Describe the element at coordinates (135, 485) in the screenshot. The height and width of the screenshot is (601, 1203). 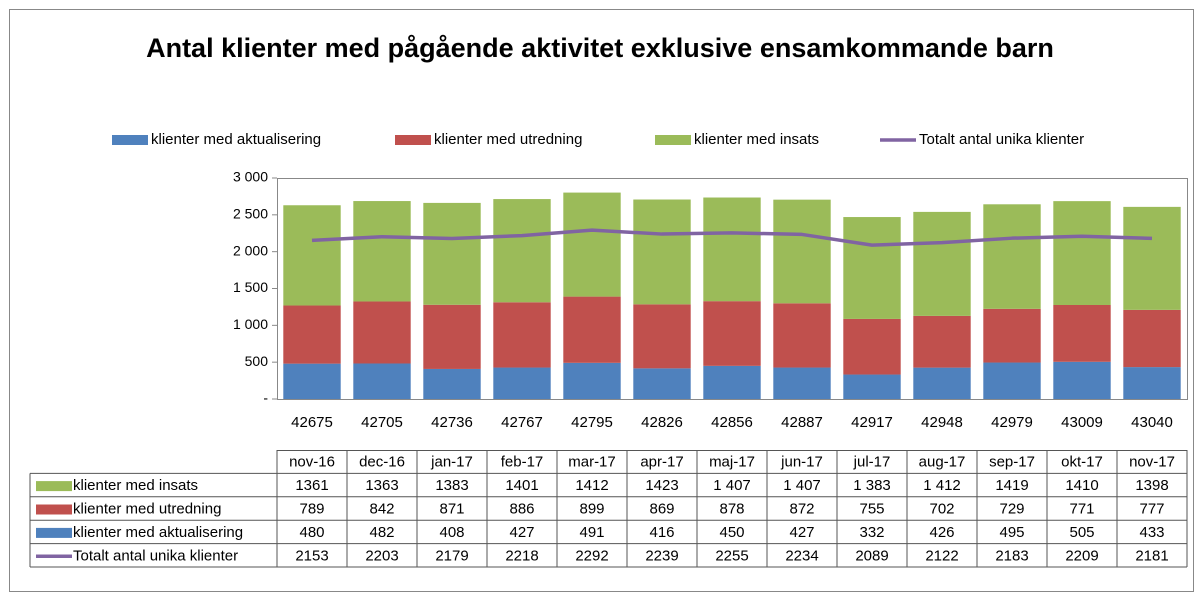
I see `table-row-label: klienter med insats` at that location.